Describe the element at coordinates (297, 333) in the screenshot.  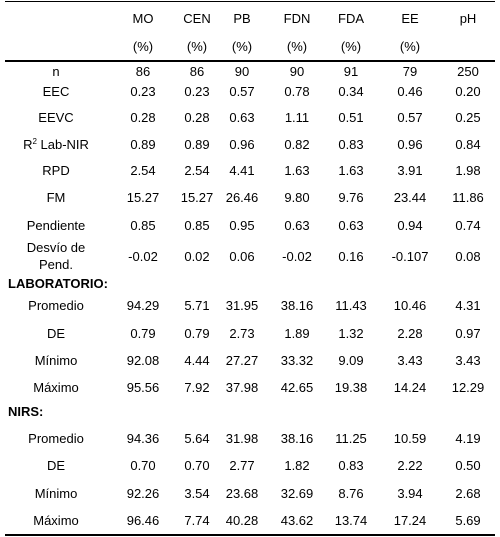
I see `table-cell: 1.89` at that location.